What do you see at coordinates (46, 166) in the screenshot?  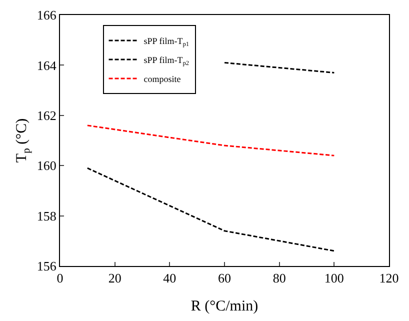 I see `y-tick-label: 160` at bounding box center [46, 166].